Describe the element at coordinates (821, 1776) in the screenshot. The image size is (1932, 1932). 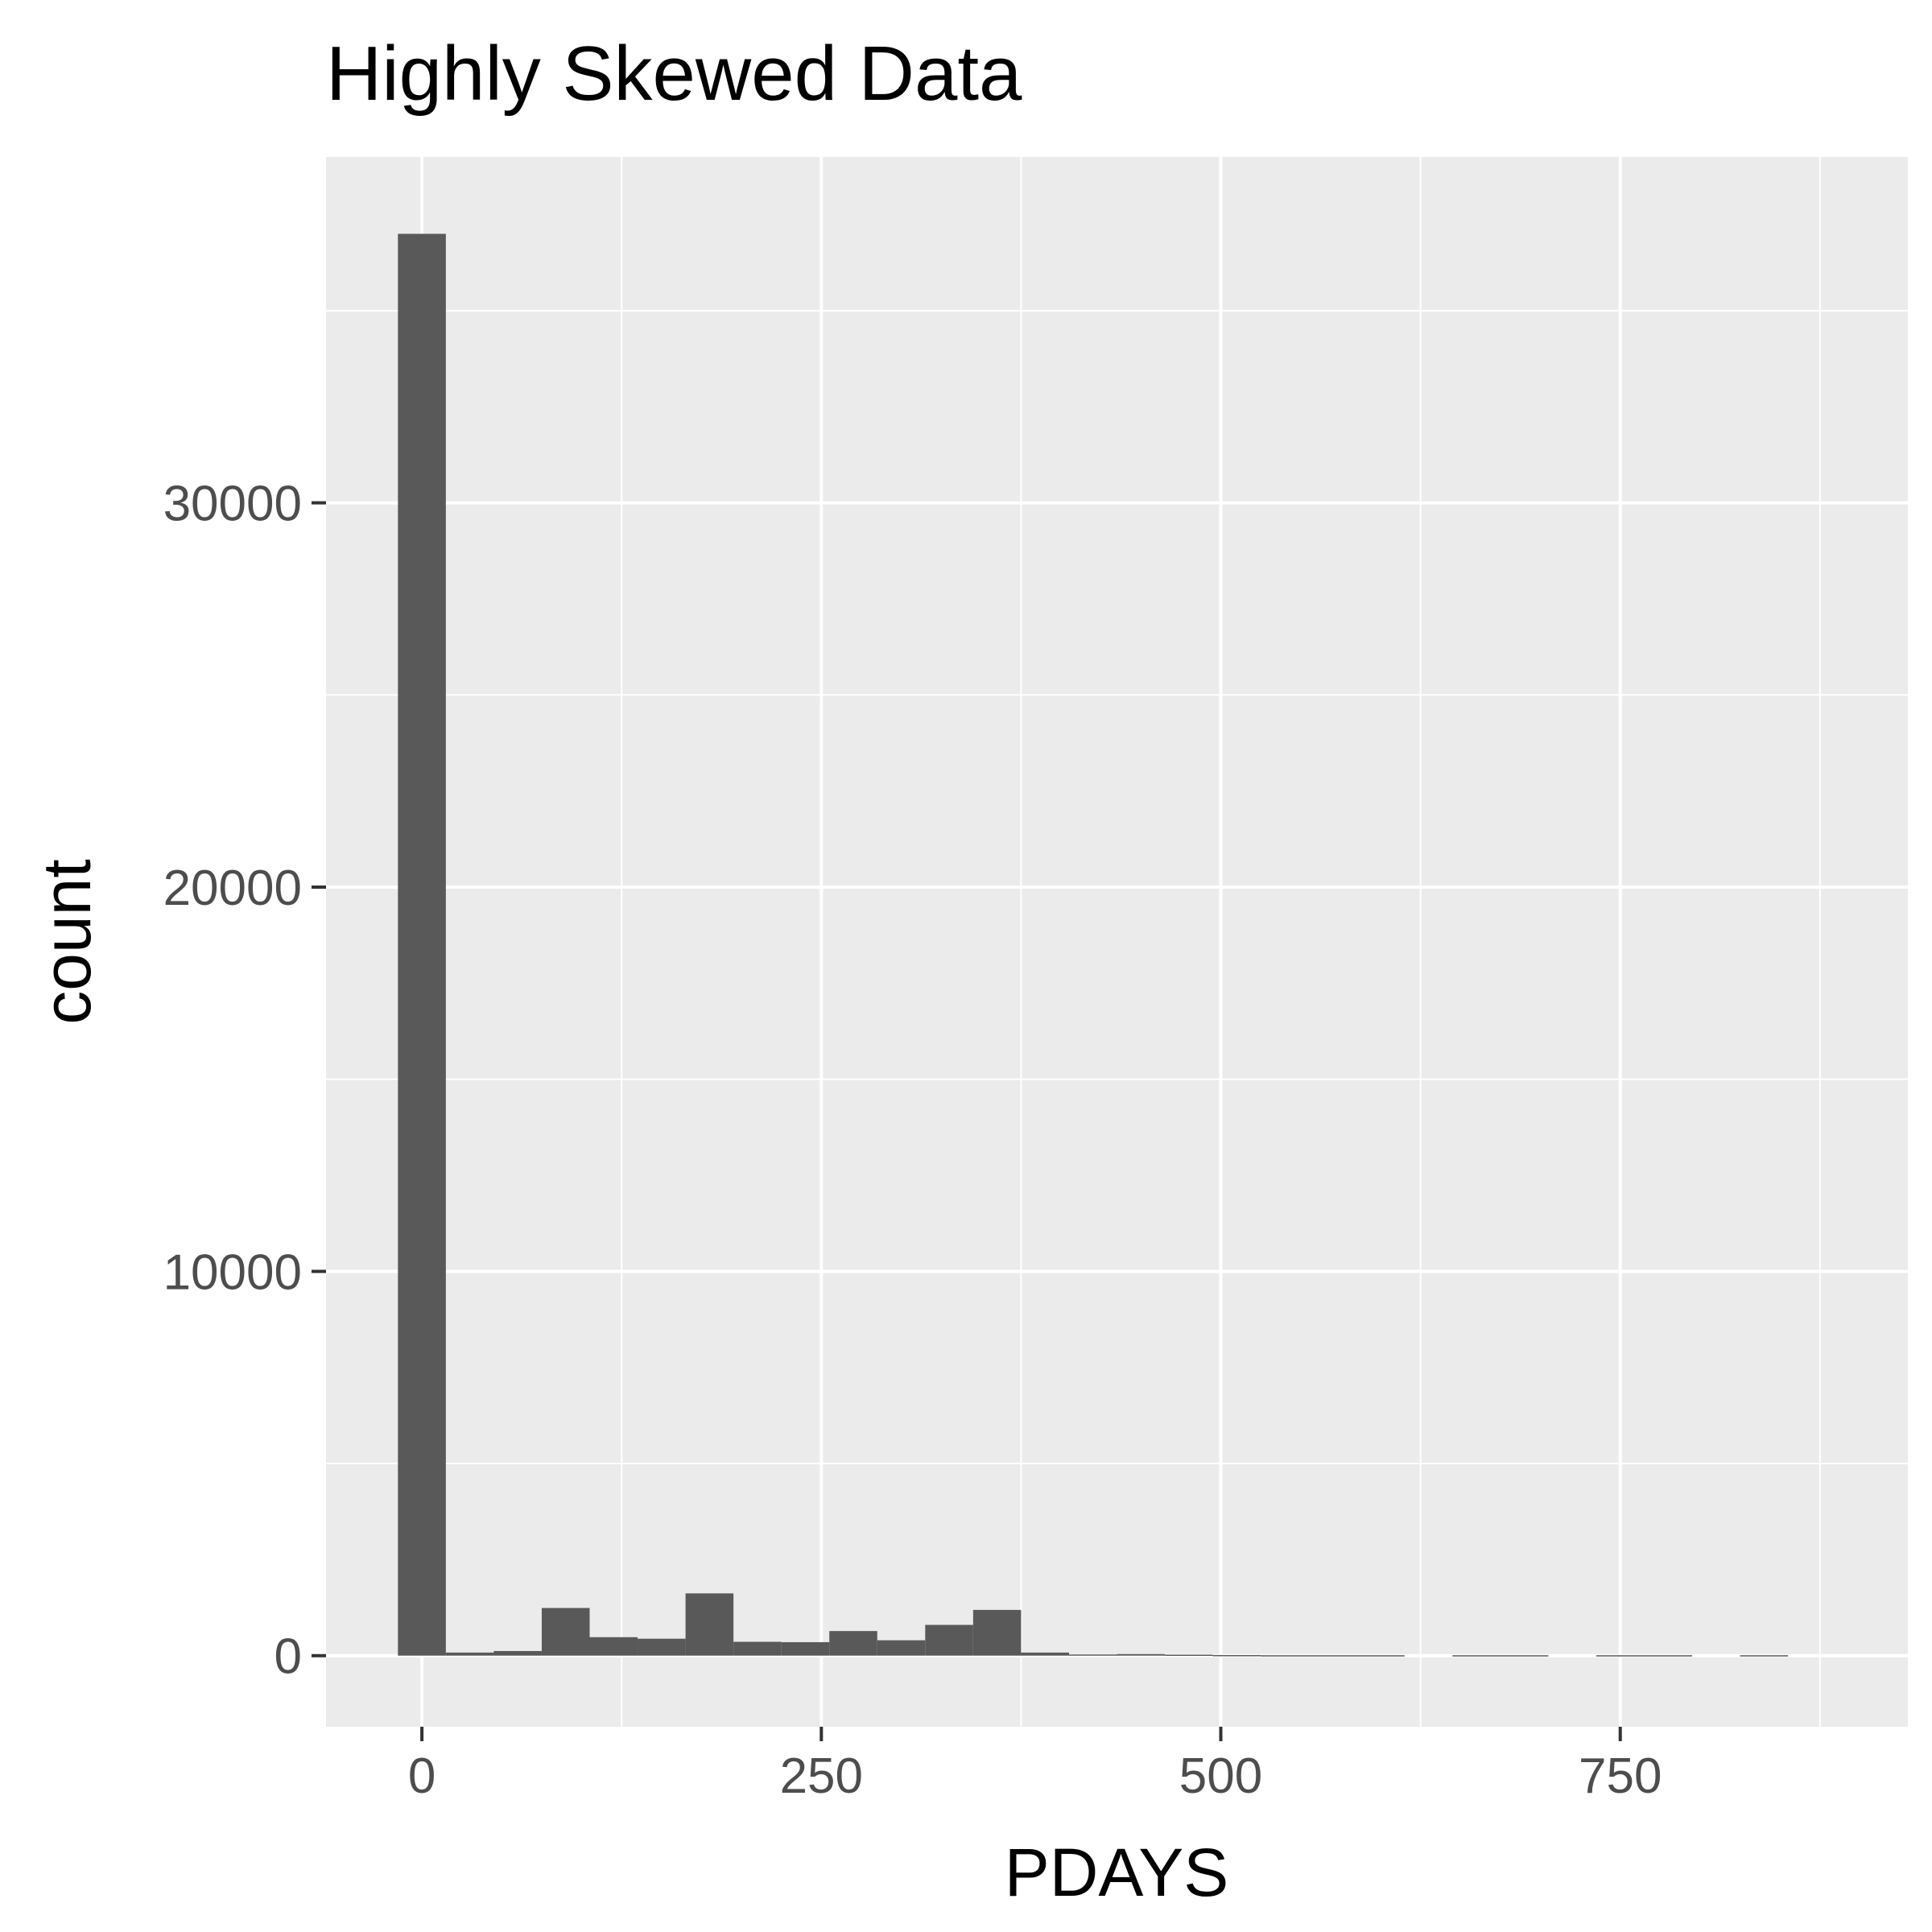
I see `x-tick-label: 250` at that location.